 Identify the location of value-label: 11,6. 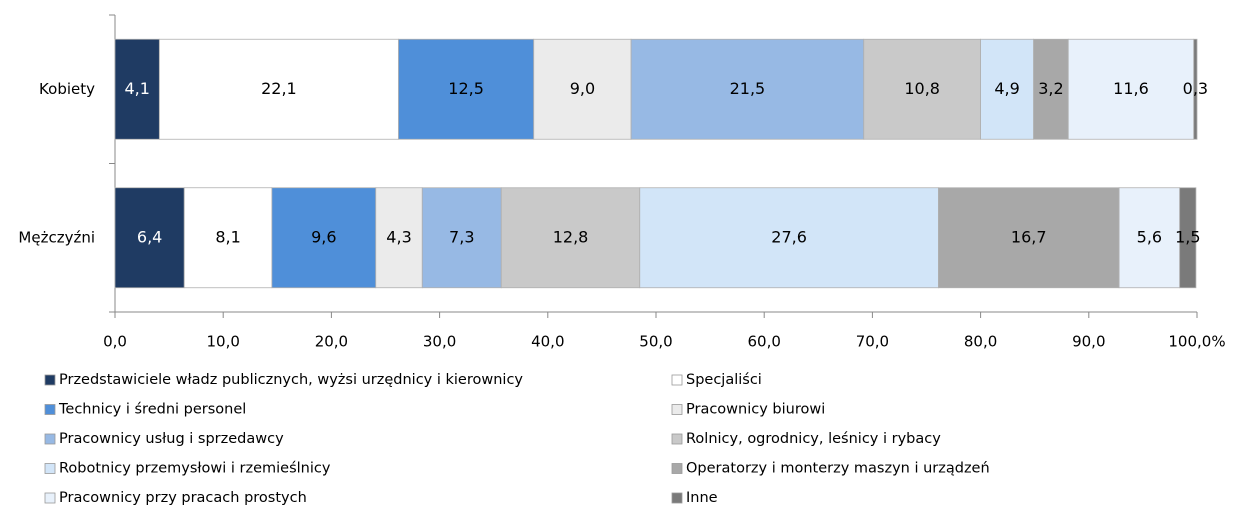
(1131, 88).